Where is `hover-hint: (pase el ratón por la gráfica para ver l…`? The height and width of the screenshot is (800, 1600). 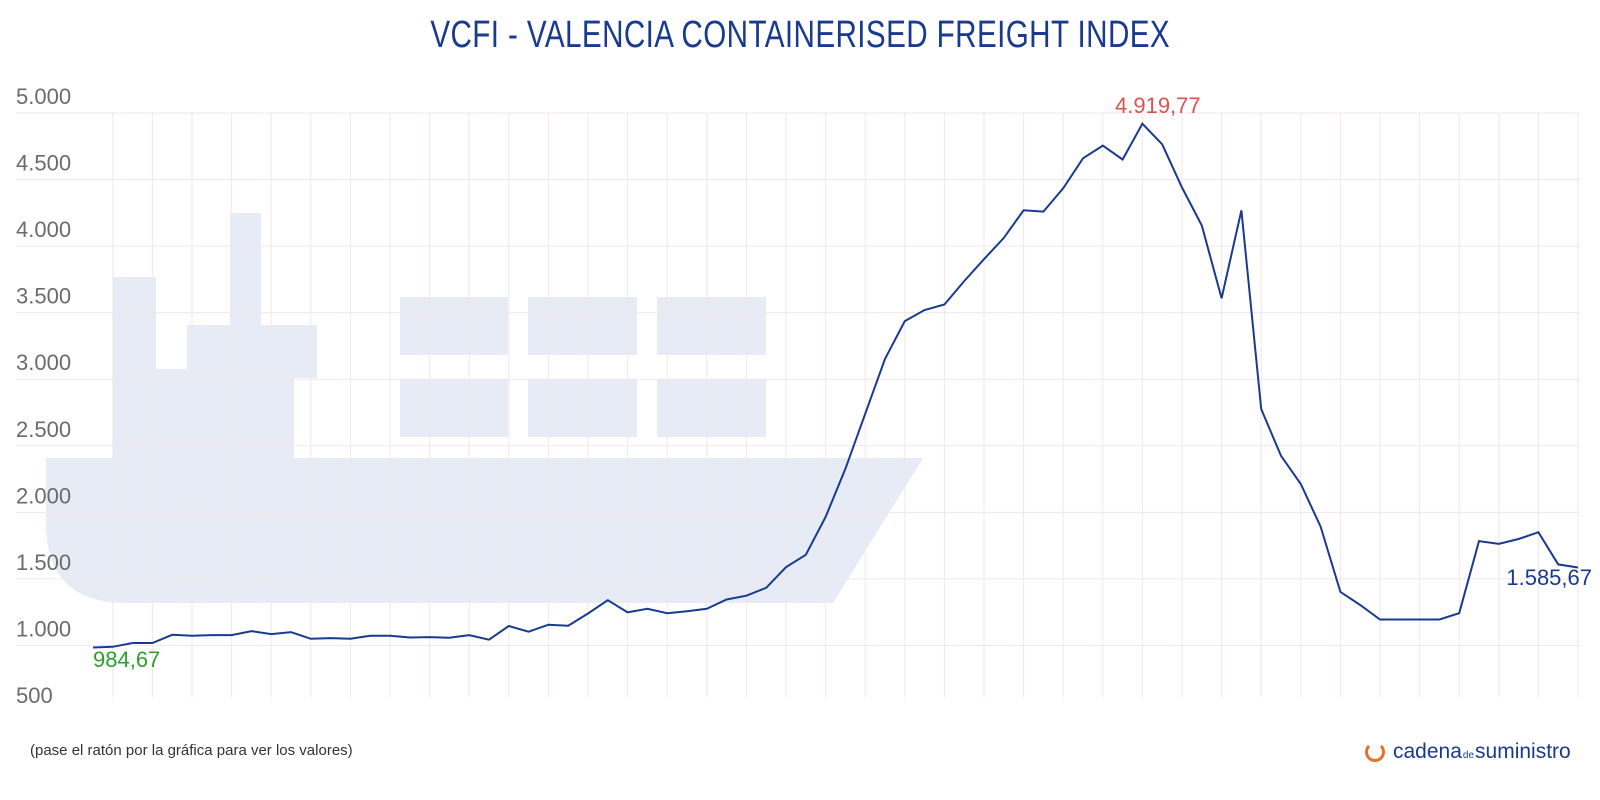 hover-hint: (pase el ratón por la gráfica para ver l… is located at coordinates (191, 750).